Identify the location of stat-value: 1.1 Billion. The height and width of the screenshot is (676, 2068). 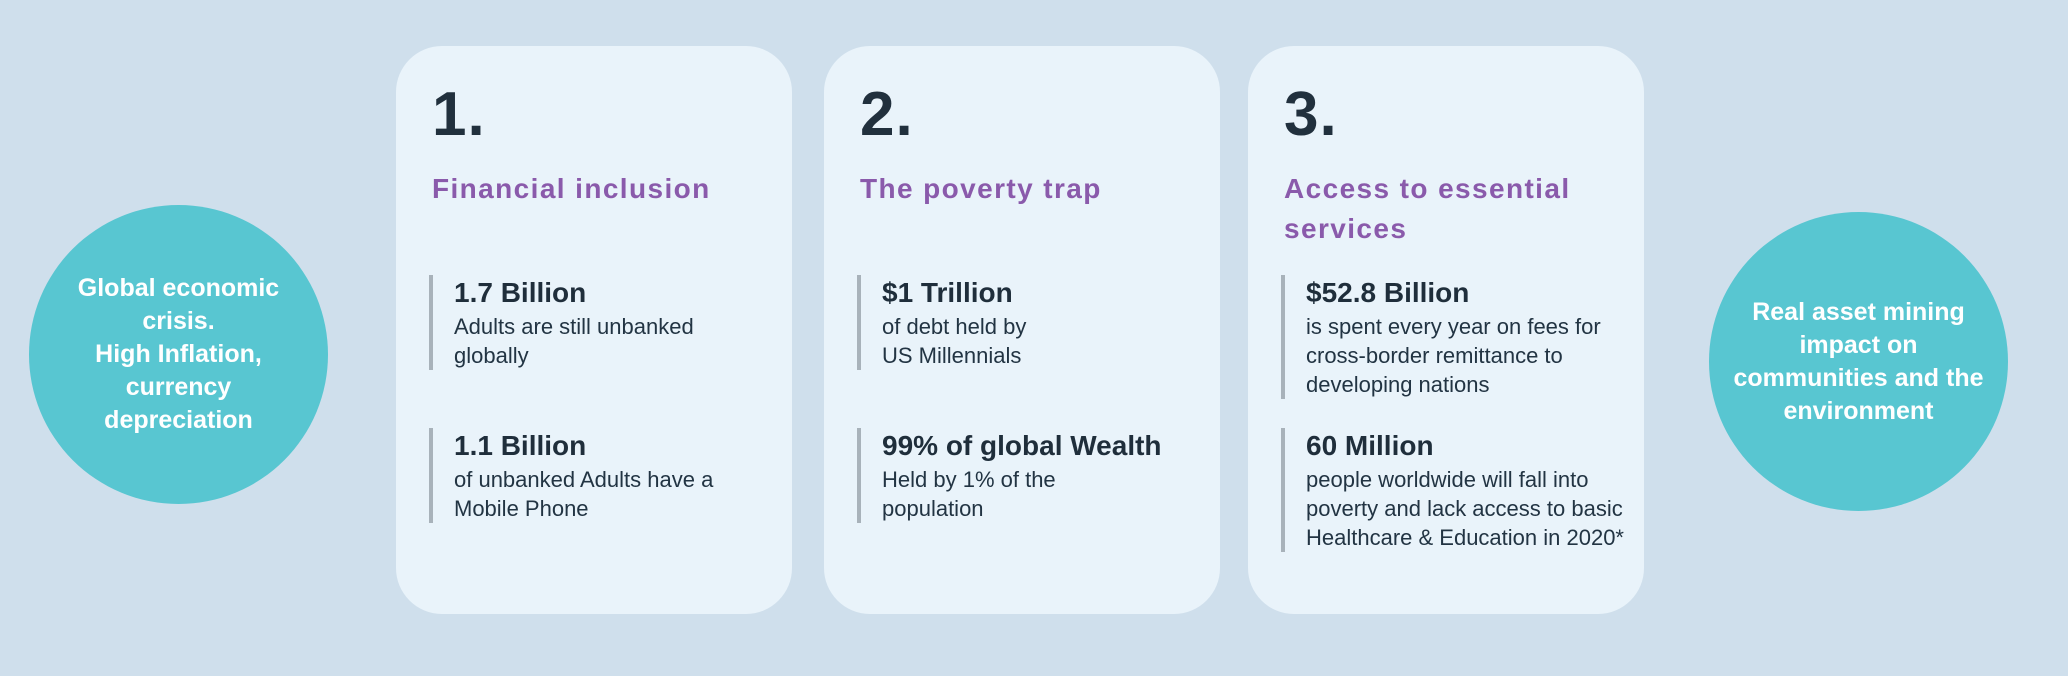
(520, 445).